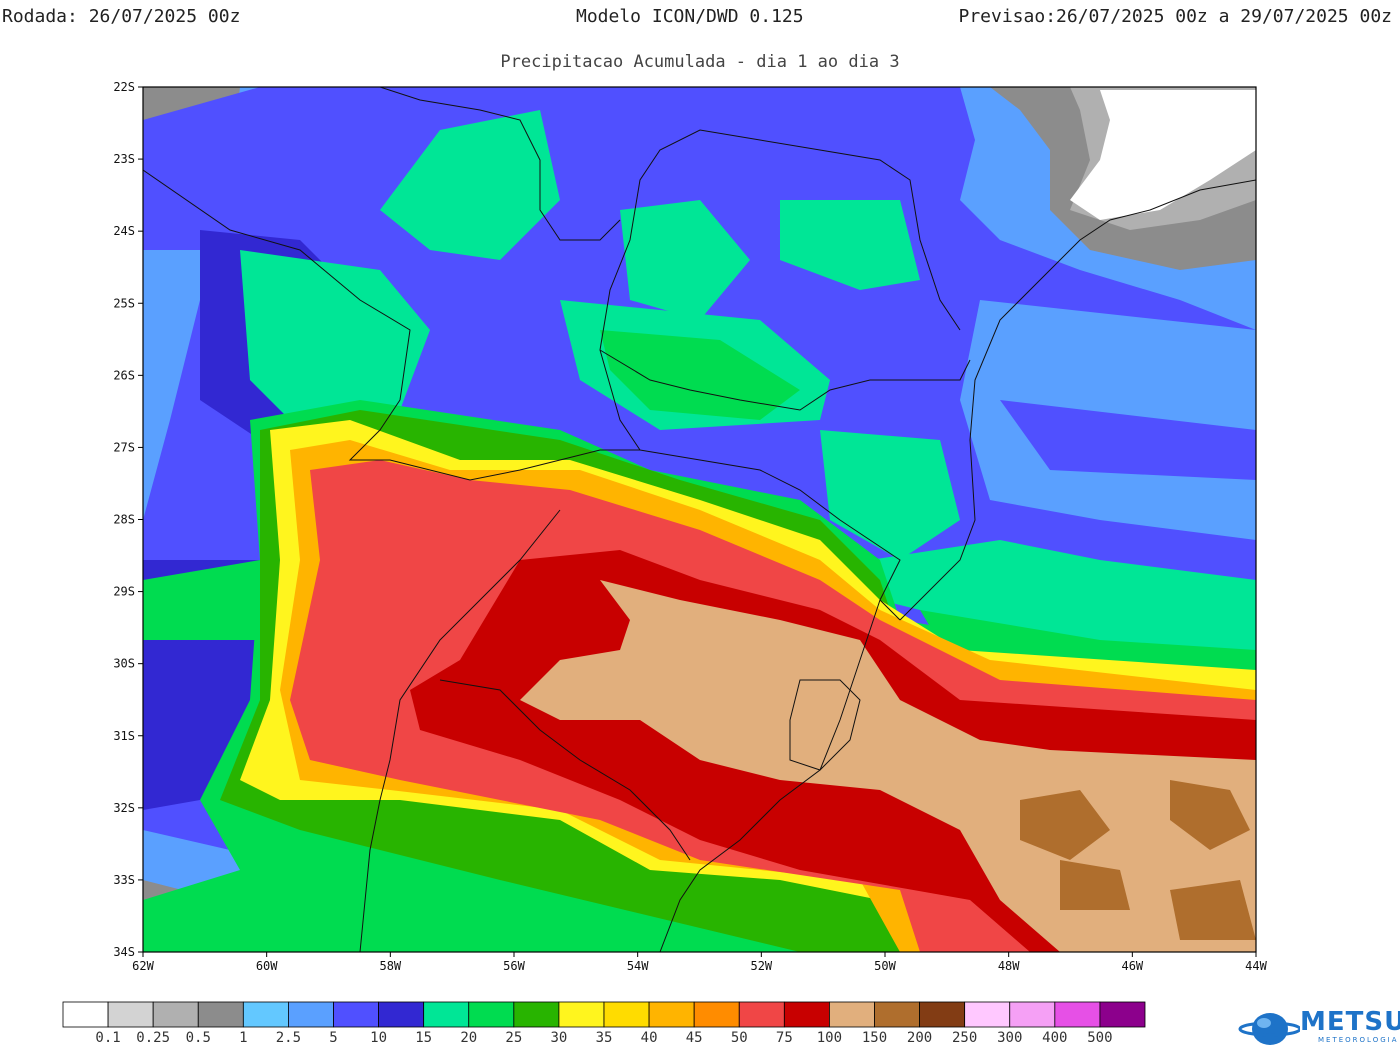  I want to click on lon-tick-label: 56W, so click(514, 966).